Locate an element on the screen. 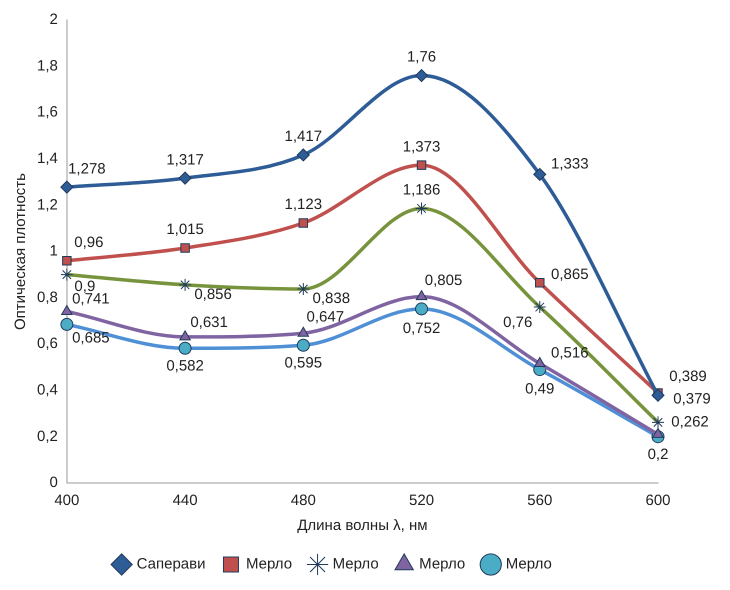 The image size is (730, 590). data-label: 1,186 is located at coordinates (421, 190).